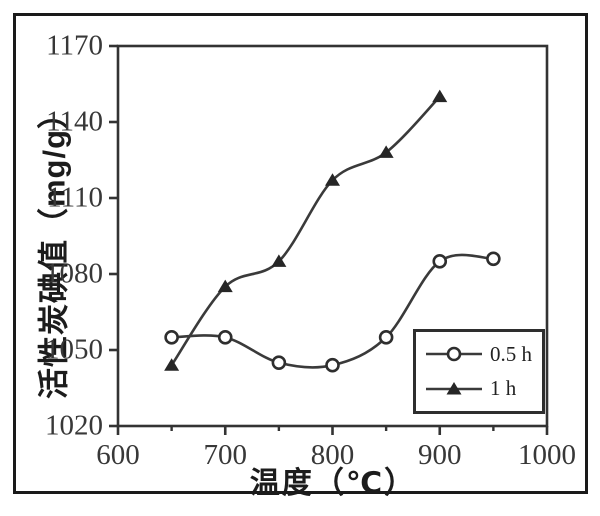 This screenshot has height=516, width=600. Describe the element at coordinates (332, 455) in the screenshot. I see `x-tick-label: 800` at that location.